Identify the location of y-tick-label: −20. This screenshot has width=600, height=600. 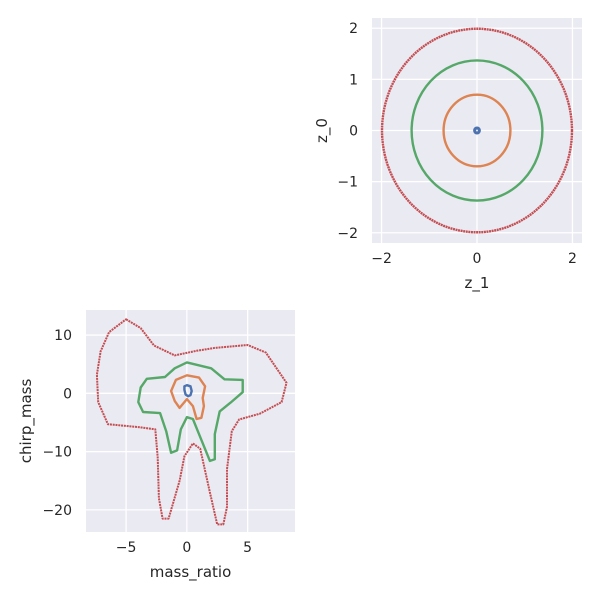
(57, 511).